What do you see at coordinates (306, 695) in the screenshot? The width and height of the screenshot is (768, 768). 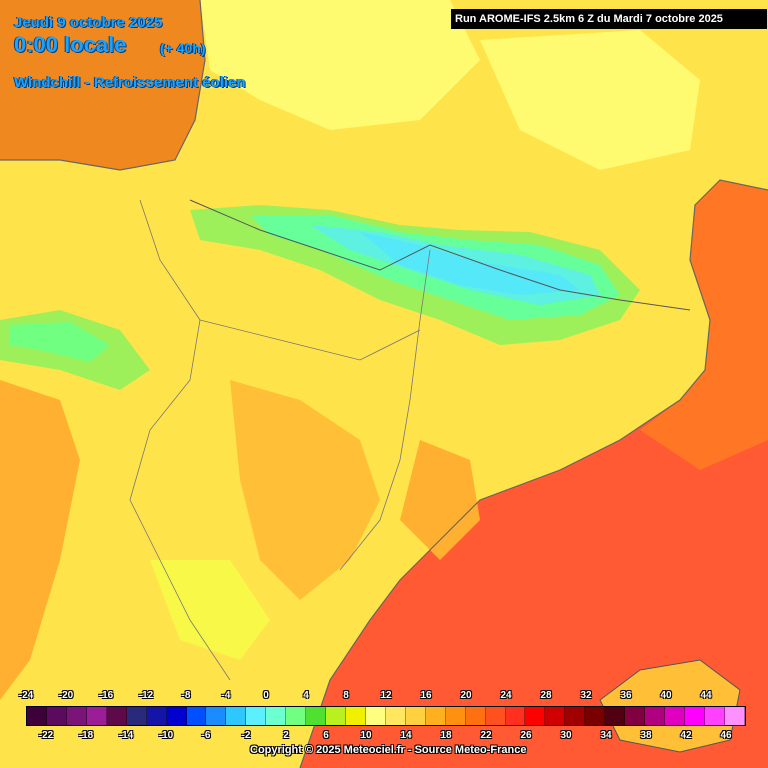 I see `legend-top-label: 4` at bounding box center [306, 695].